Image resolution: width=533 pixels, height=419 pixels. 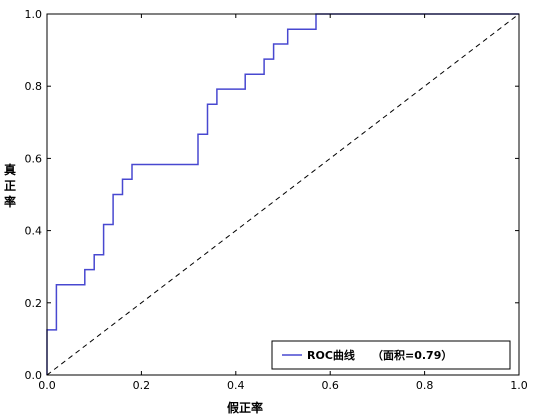 What do you see at coordinates (34, 231) in the screenshot?
I see `y-tick-label: 0.4` at bounding box center [34, 231].